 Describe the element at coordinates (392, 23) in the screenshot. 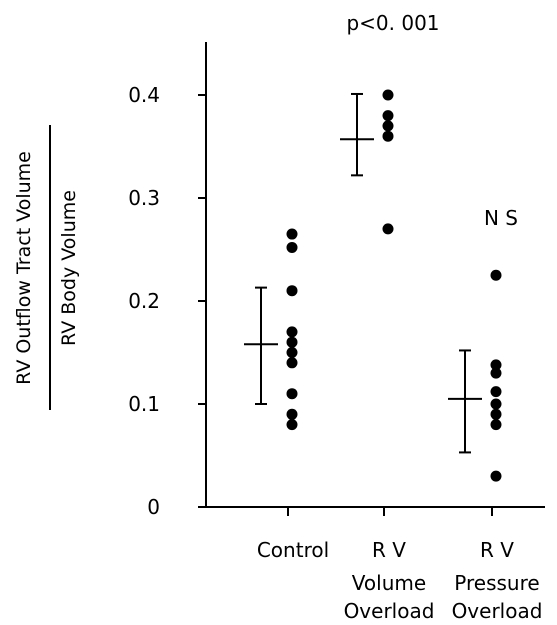

I see `significance-annotation: p<0. 001` at that location.